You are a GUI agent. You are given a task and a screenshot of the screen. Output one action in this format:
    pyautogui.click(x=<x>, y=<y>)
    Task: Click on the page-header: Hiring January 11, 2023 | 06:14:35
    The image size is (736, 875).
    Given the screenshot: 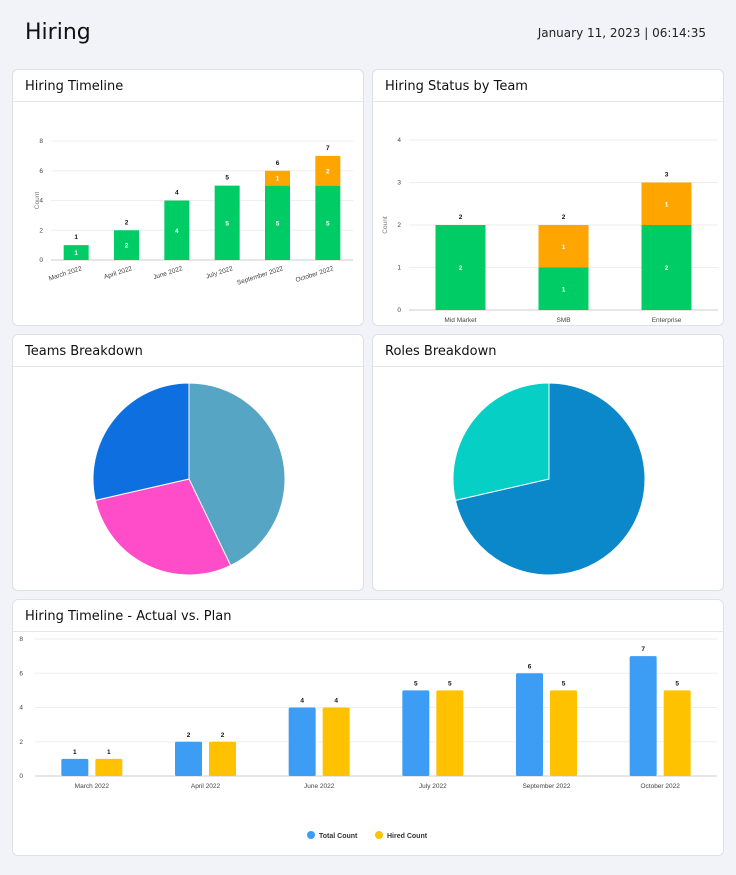 What is the action you would take?
    pyautogui.click(x=368, y=31)
    